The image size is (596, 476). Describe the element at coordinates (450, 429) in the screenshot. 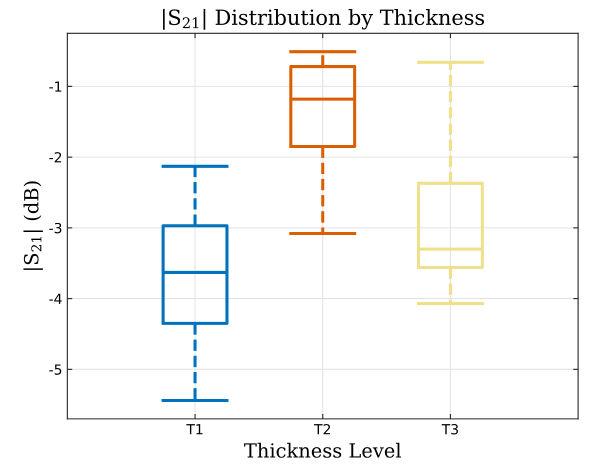

I see `x-tick-label: T3` at that location.